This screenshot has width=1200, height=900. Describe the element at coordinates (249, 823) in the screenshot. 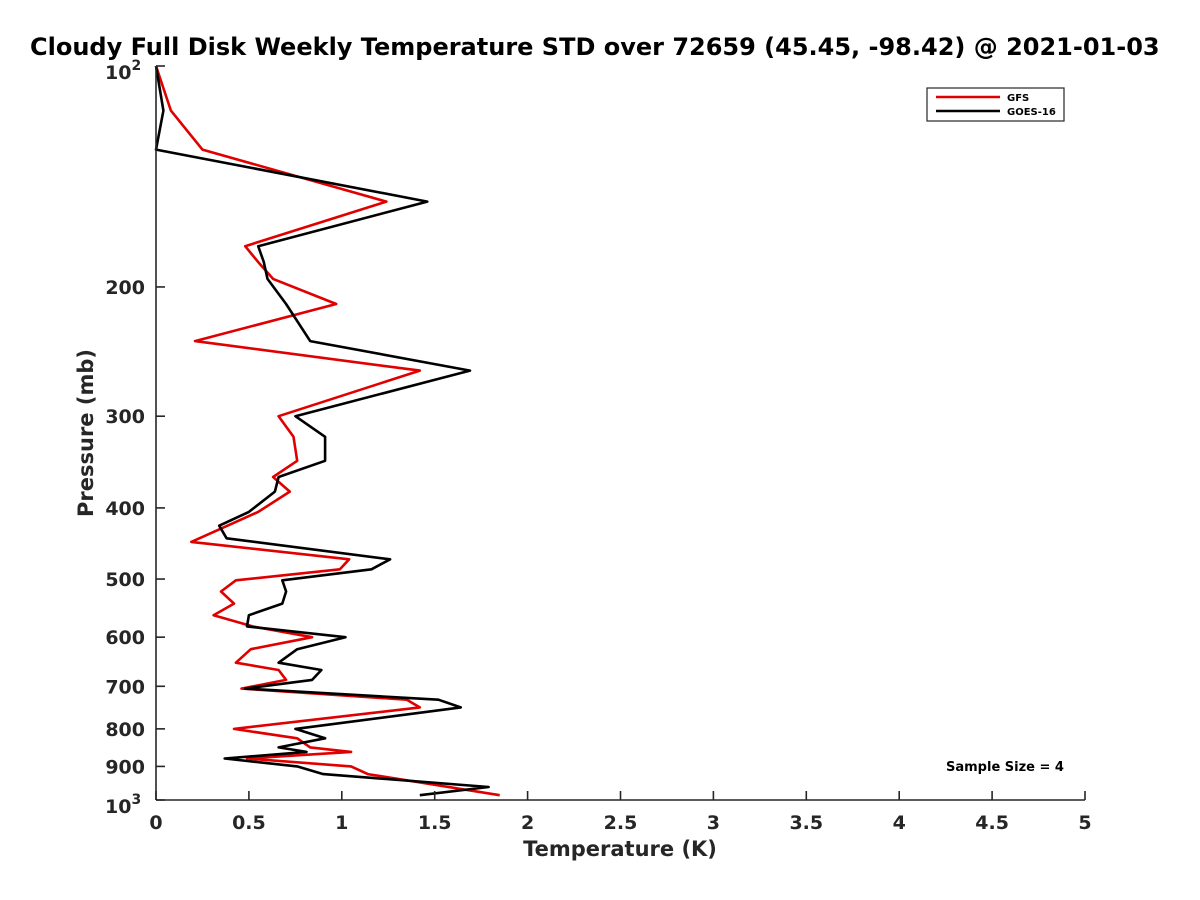

I see `x-tick-label: 0.5` at that location.